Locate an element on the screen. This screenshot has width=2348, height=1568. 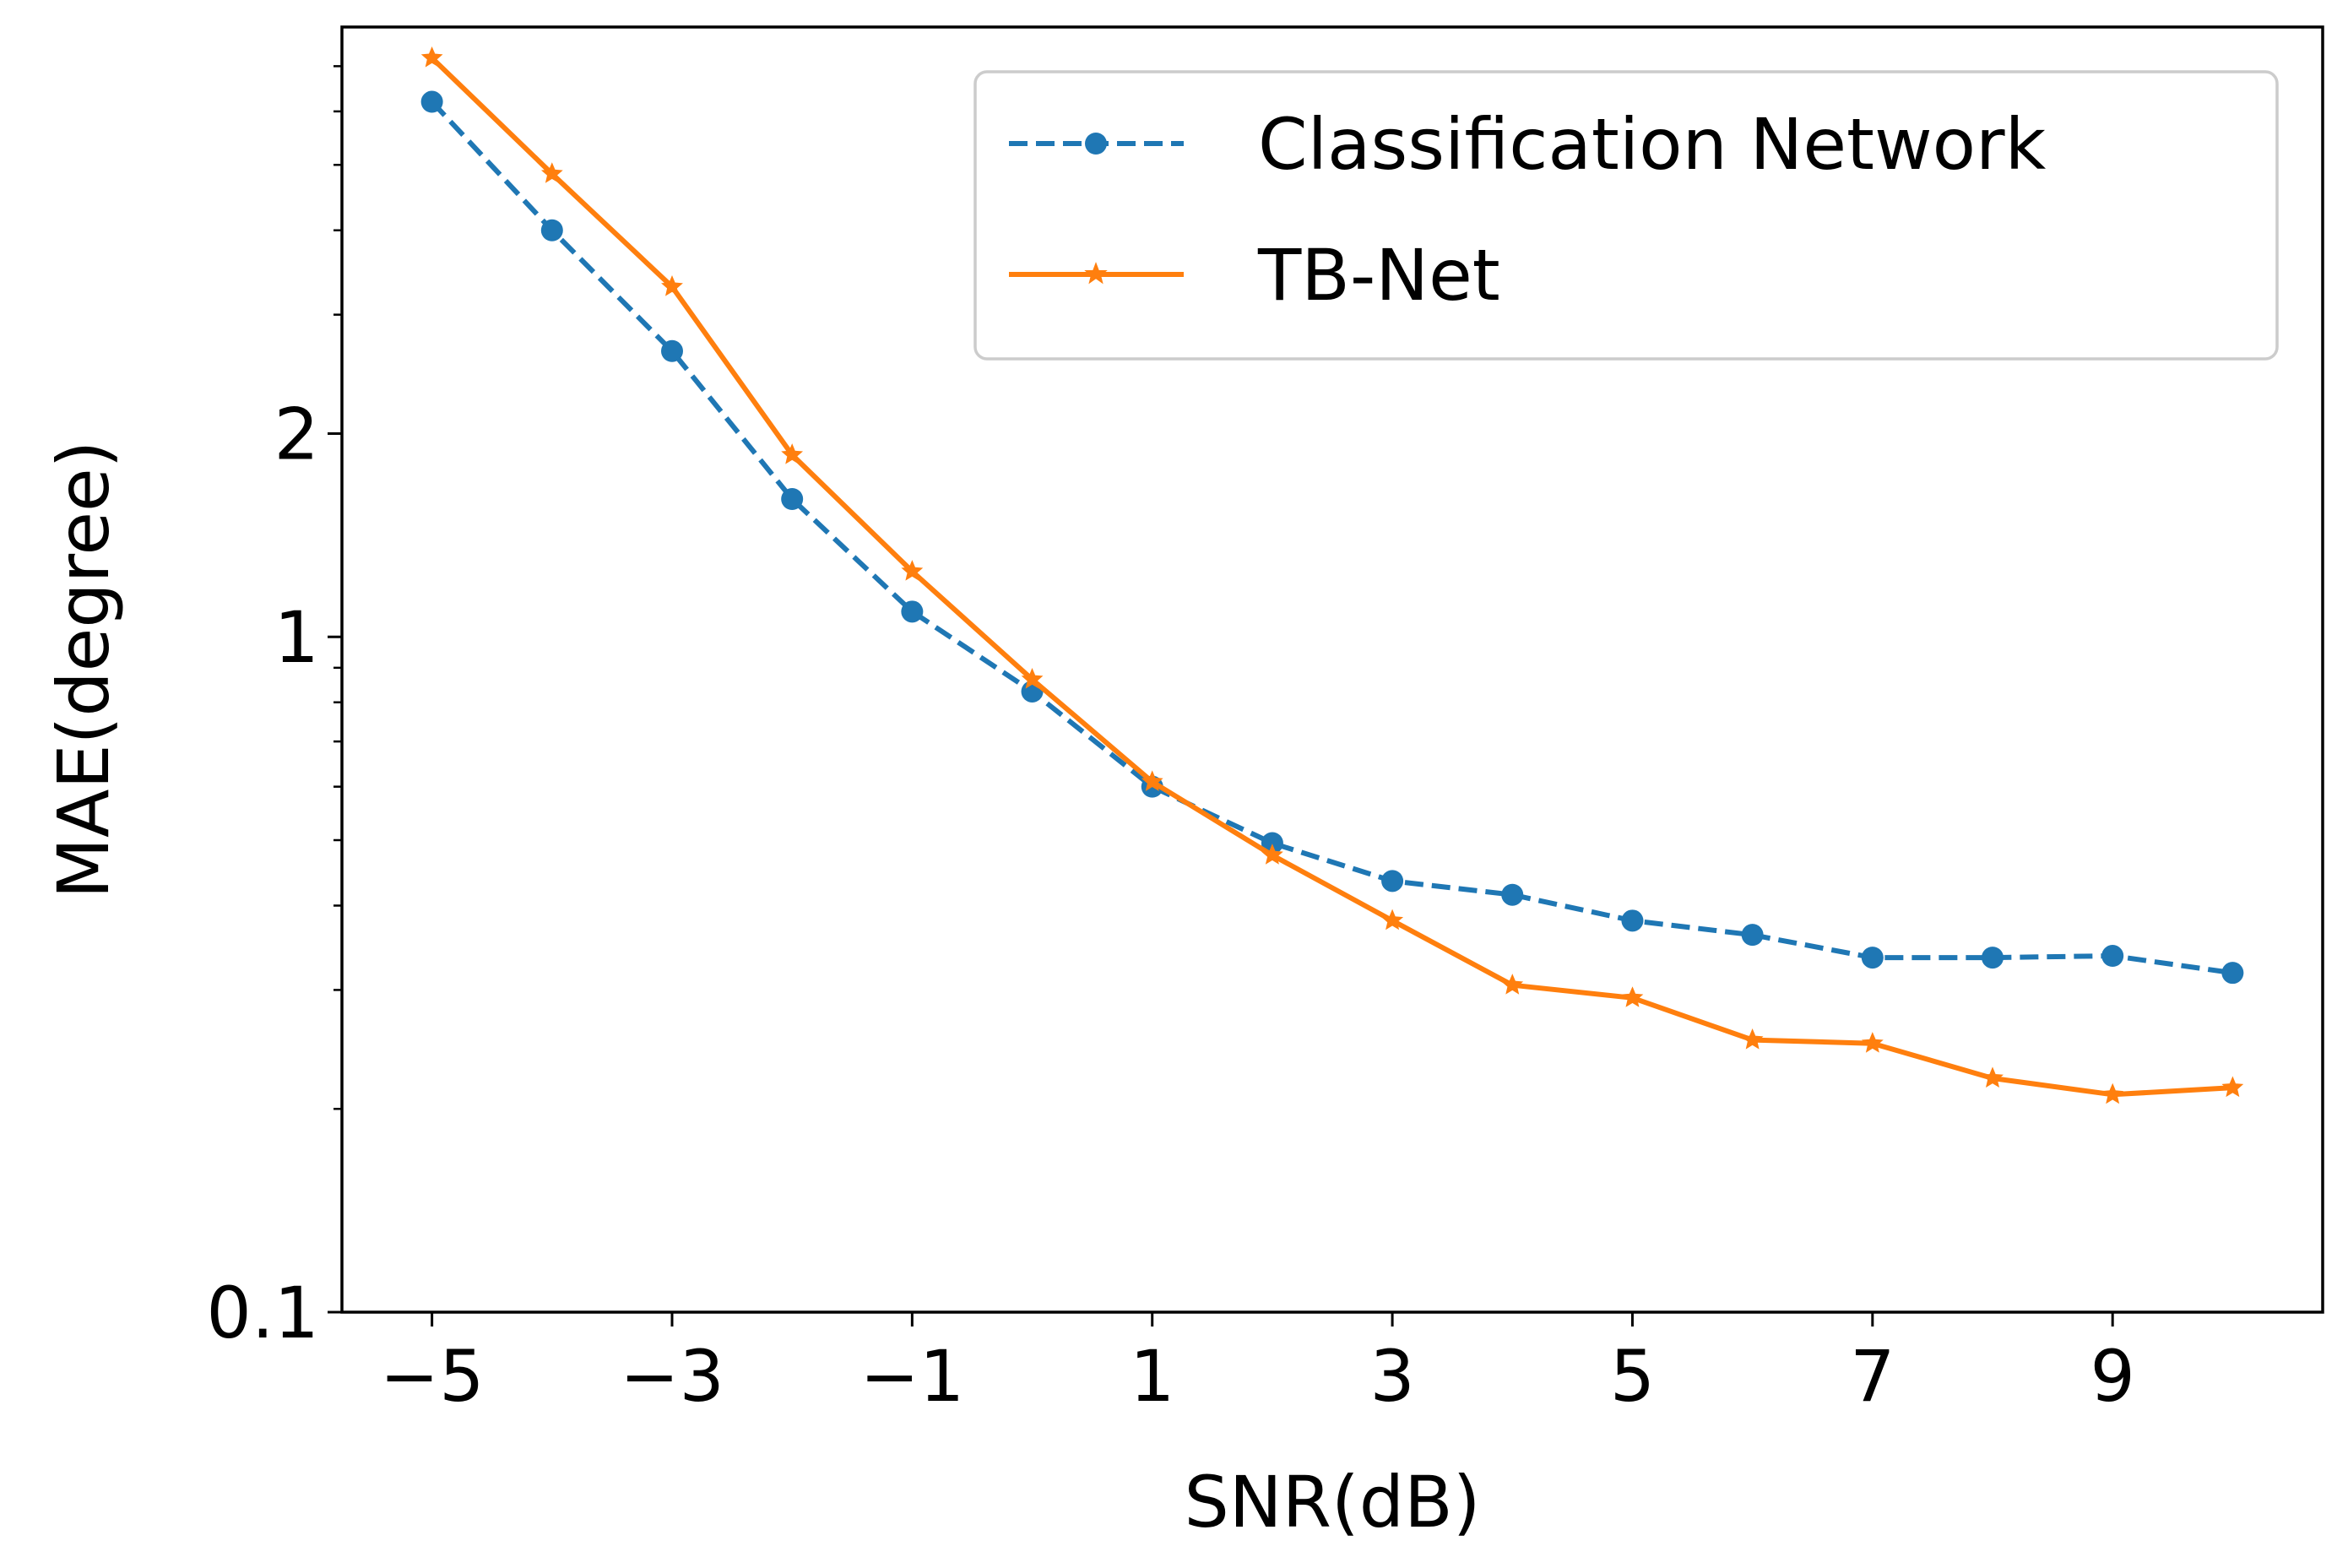
legend: Classification Network TB-Net is located at coordinates (1626, 215).